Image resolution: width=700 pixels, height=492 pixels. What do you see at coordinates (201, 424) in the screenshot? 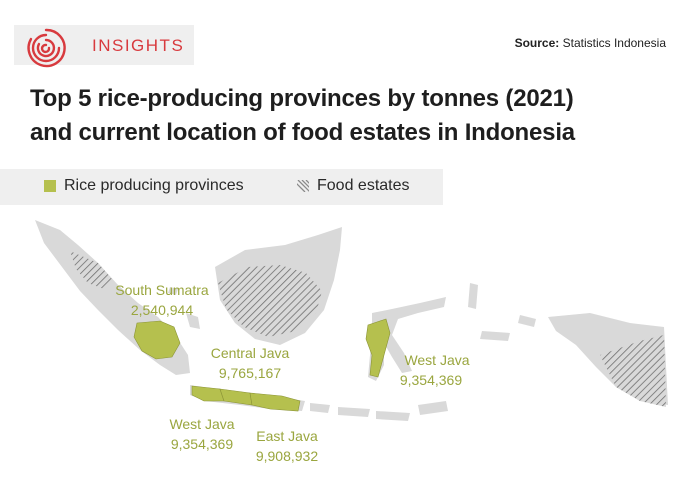
I see `label-west-java-name: West Java` at bounding box center [201, 424].